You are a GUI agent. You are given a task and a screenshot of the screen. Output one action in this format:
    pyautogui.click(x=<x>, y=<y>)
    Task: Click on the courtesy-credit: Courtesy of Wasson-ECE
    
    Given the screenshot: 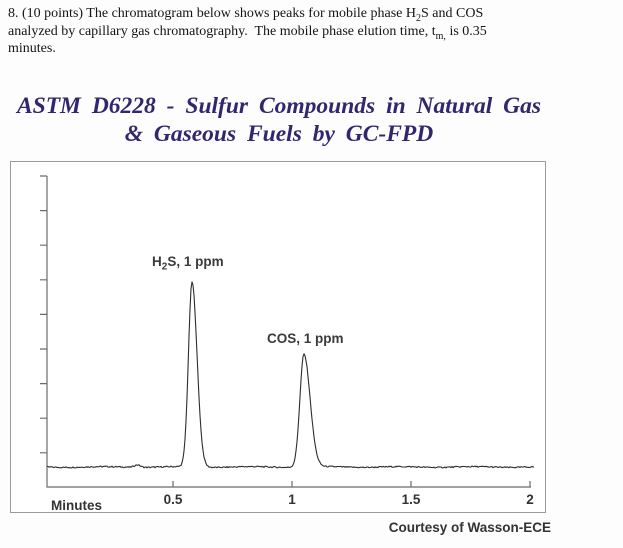 What is the action you would take?
    pyautogui.click(x=469, y=527)
    